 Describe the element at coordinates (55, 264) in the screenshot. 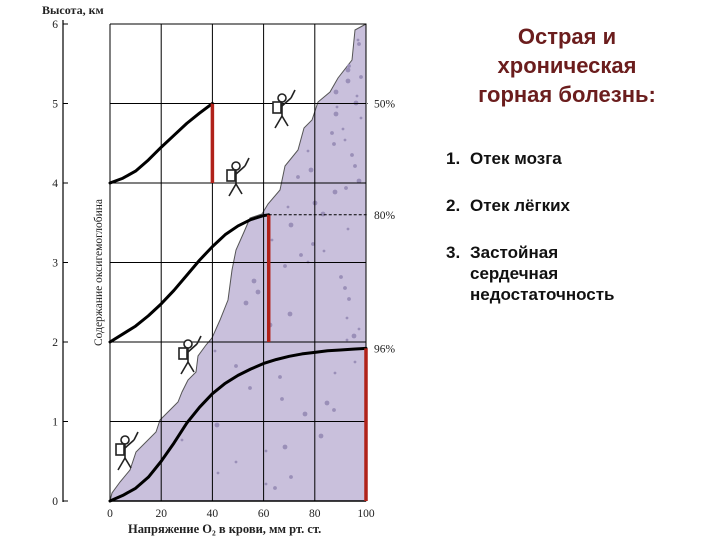

I see `y-tick-label: 3` at that location.